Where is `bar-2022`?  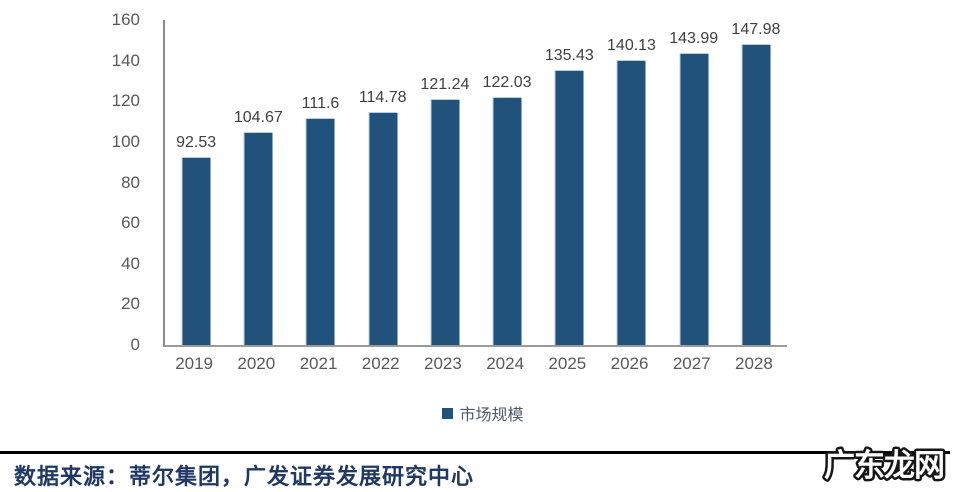
bar-2022 is located at coordinates (383, 228).